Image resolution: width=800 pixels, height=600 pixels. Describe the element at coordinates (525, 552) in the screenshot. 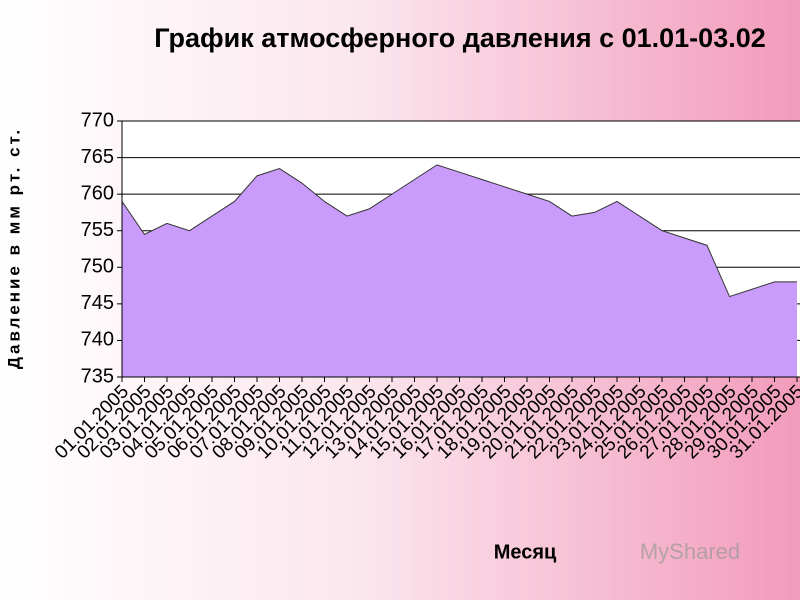

I see `x-axis-label: Месяц` at that location.